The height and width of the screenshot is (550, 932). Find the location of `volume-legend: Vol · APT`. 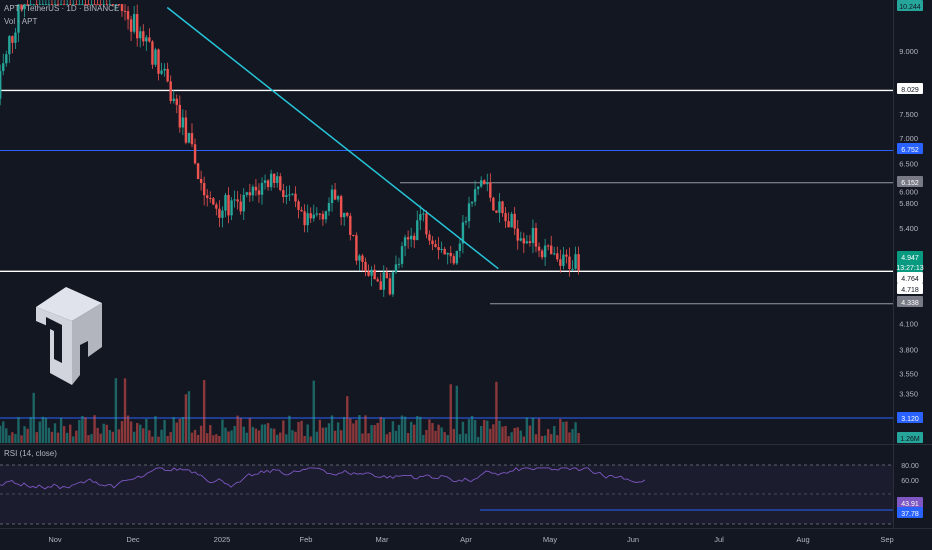

volume-legend: Vol · APT is located at coordinates (21, 21).